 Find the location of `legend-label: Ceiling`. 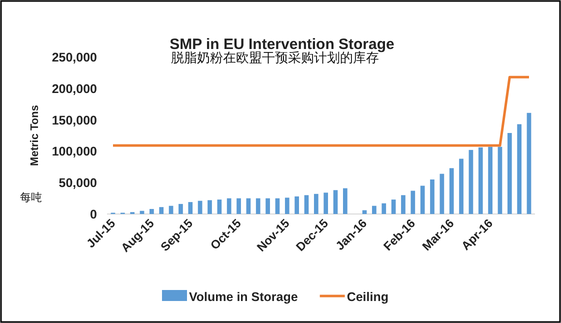

legend-label: Ceiling is located at coordinates (367, 297).